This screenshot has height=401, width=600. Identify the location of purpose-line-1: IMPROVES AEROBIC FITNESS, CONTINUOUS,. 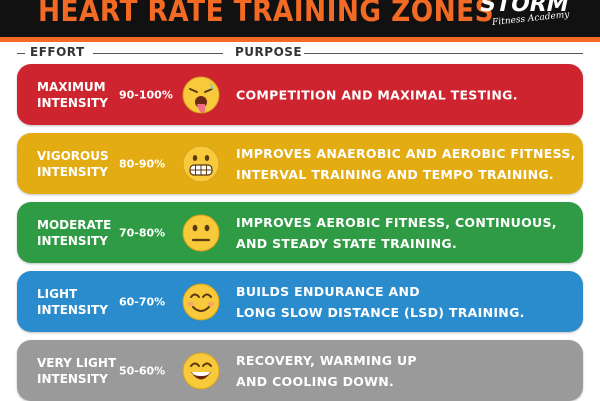
(396, 222).